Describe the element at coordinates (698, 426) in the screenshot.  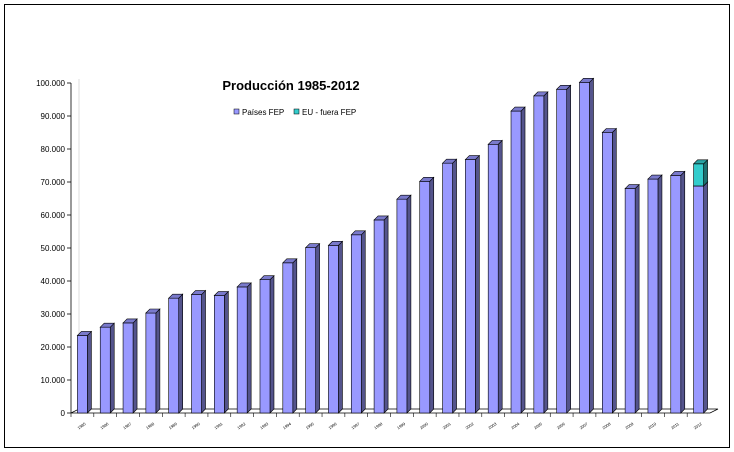
I see `x-tick-label: 2012` at that location.